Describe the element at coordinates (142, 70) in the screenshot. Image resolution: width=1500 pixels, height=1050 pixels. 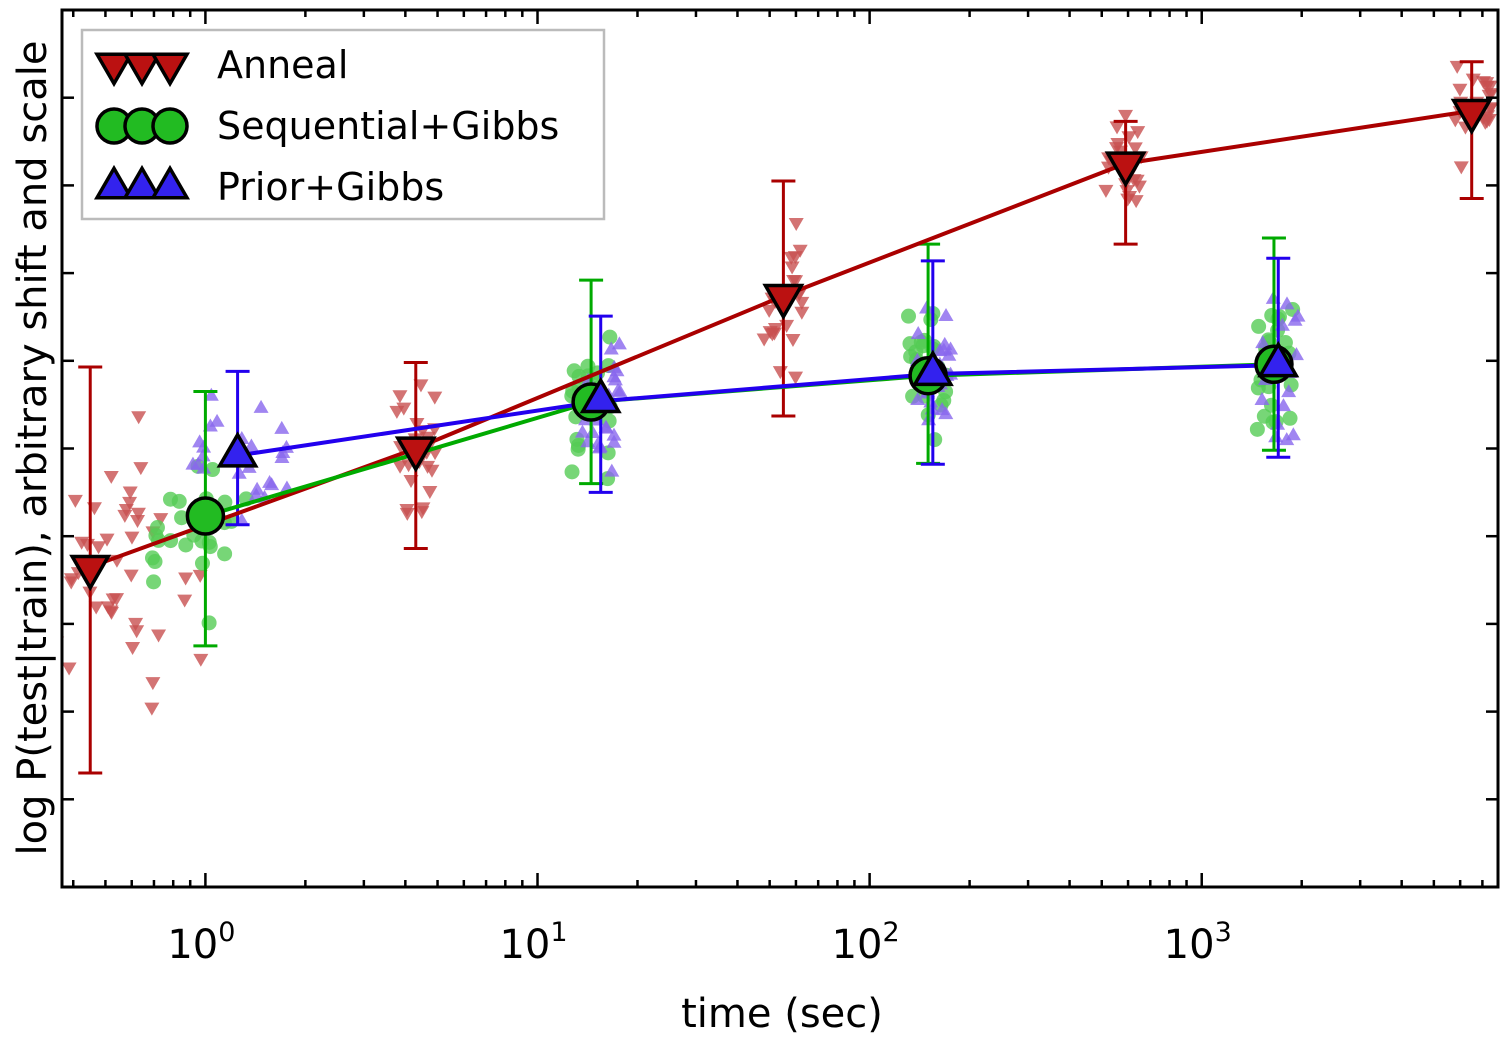
I see `legend-symbol-anneal` at that location.